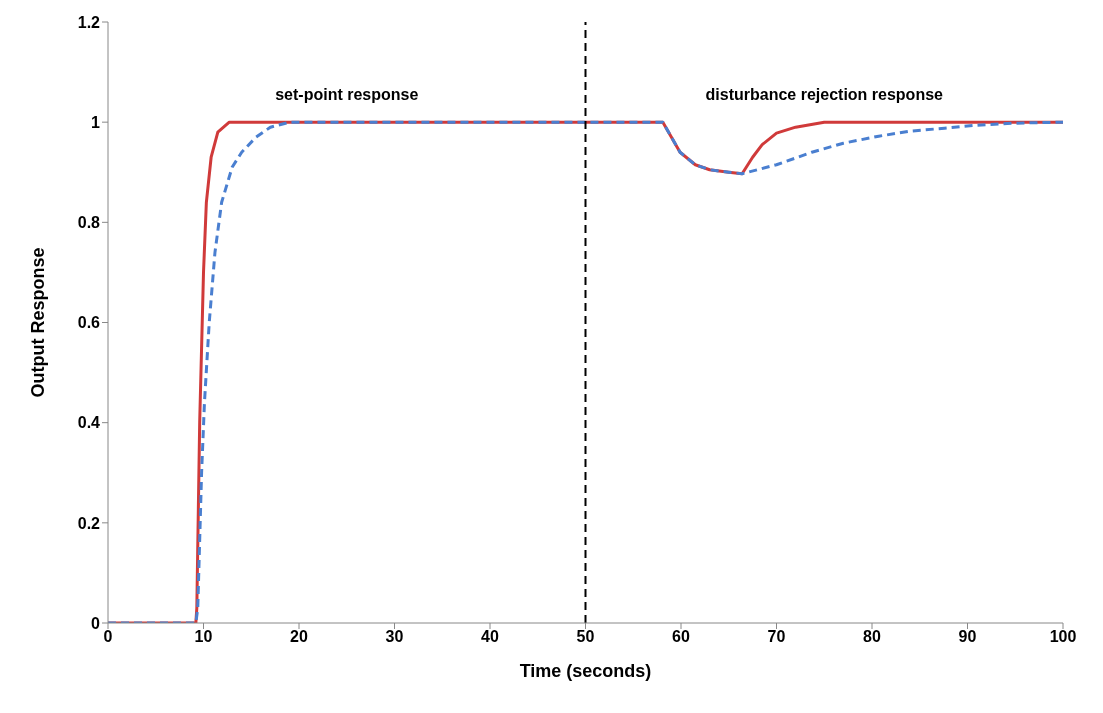  Describe the element at coordinates (89, 22) in the screenshot. I see `y-tick-label: 1.2` at that location.